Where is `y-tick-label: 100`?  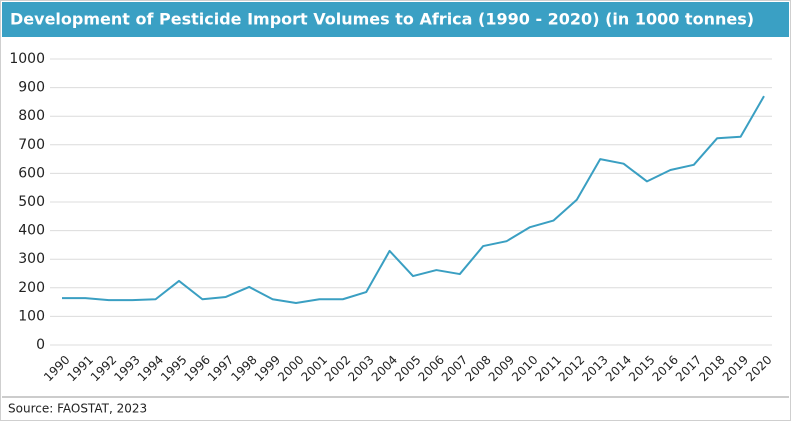 y-tick-label: 100 is located at coordinates (31, 316).